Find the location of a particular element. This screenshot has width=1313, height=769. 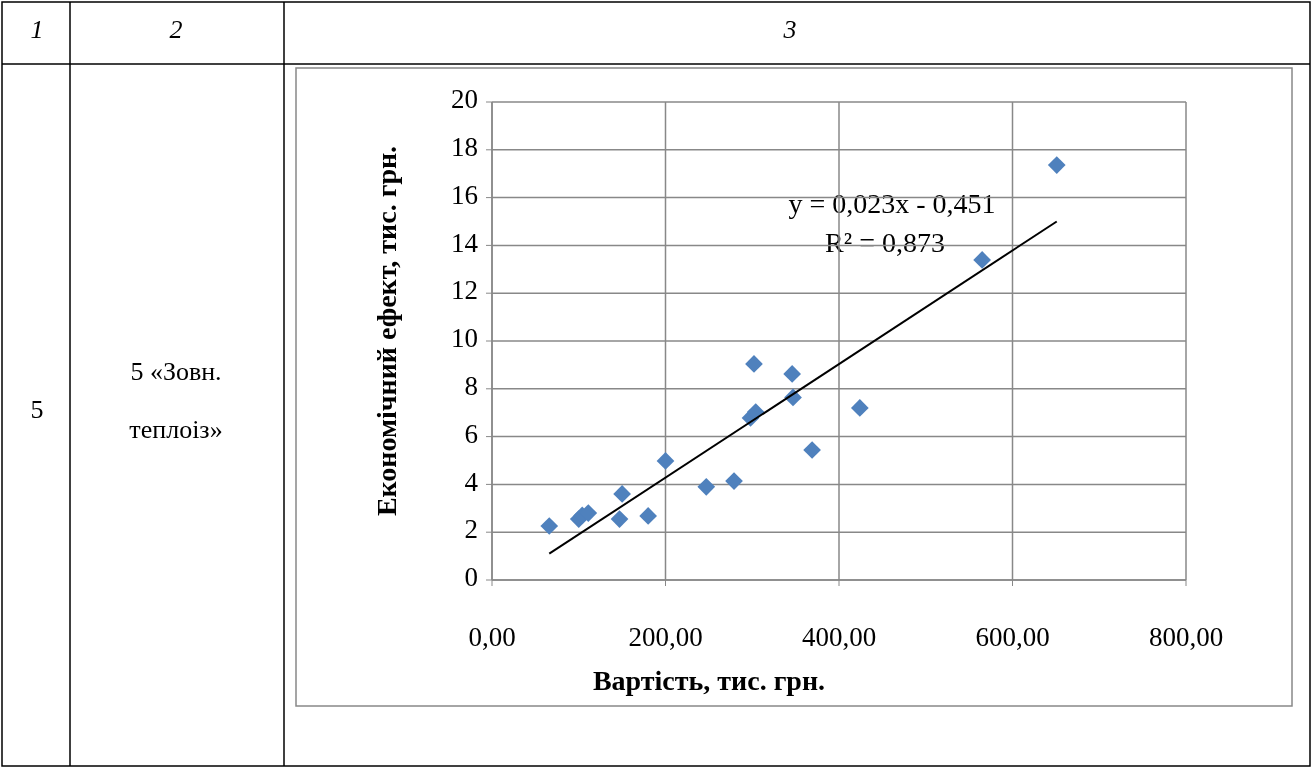

text: 2 is located at coordinates (176, 29).